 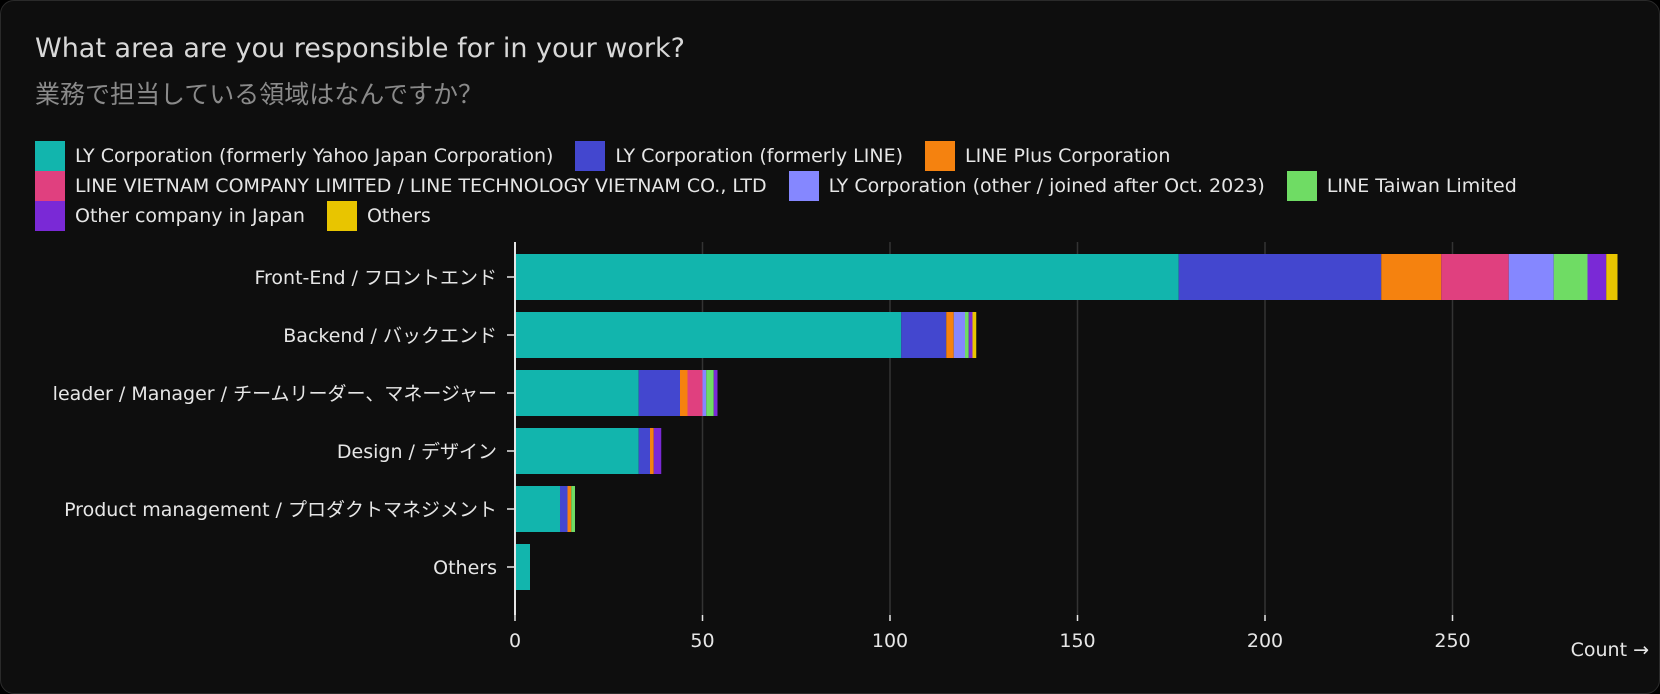 I want to click on x-tick-label: 200, so click(x=1265, y=641).